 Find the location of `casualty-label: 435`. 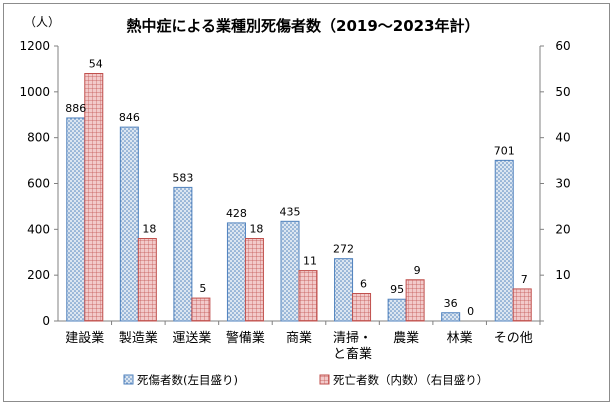

casualty-label: 435 is located at coordinates (290, 211).